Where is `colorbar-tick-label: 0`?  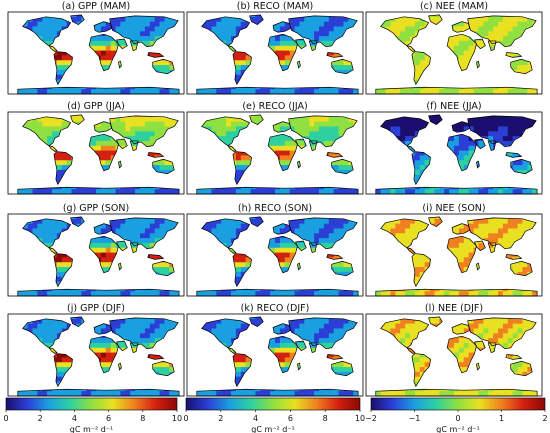
colorbar-tick-label: 0 is located at coordinates (5, 418).